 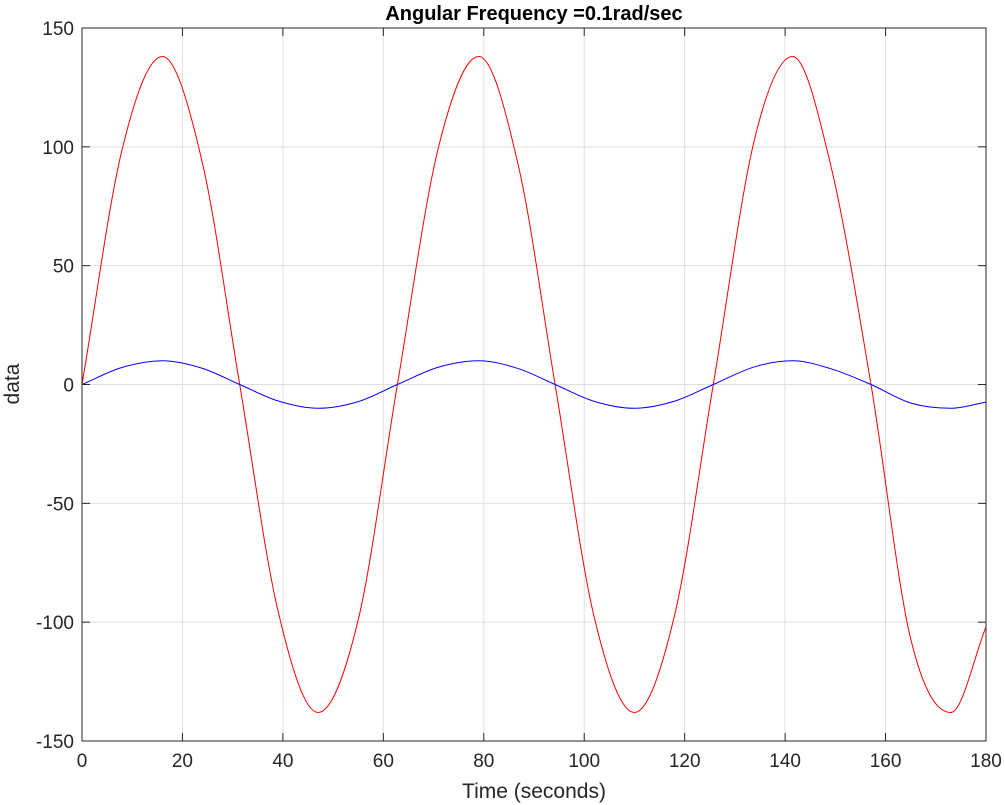 I want to click on x-tick-label: 0, so click(x=82, y=761).